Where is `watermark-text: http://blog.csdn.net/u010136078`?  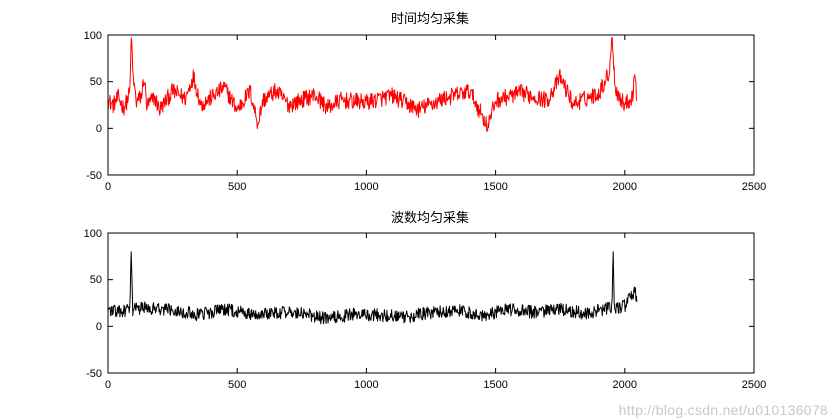
watermark-text: http://blog.csdn.net/u010136078 is located at coordinates (723, 410).